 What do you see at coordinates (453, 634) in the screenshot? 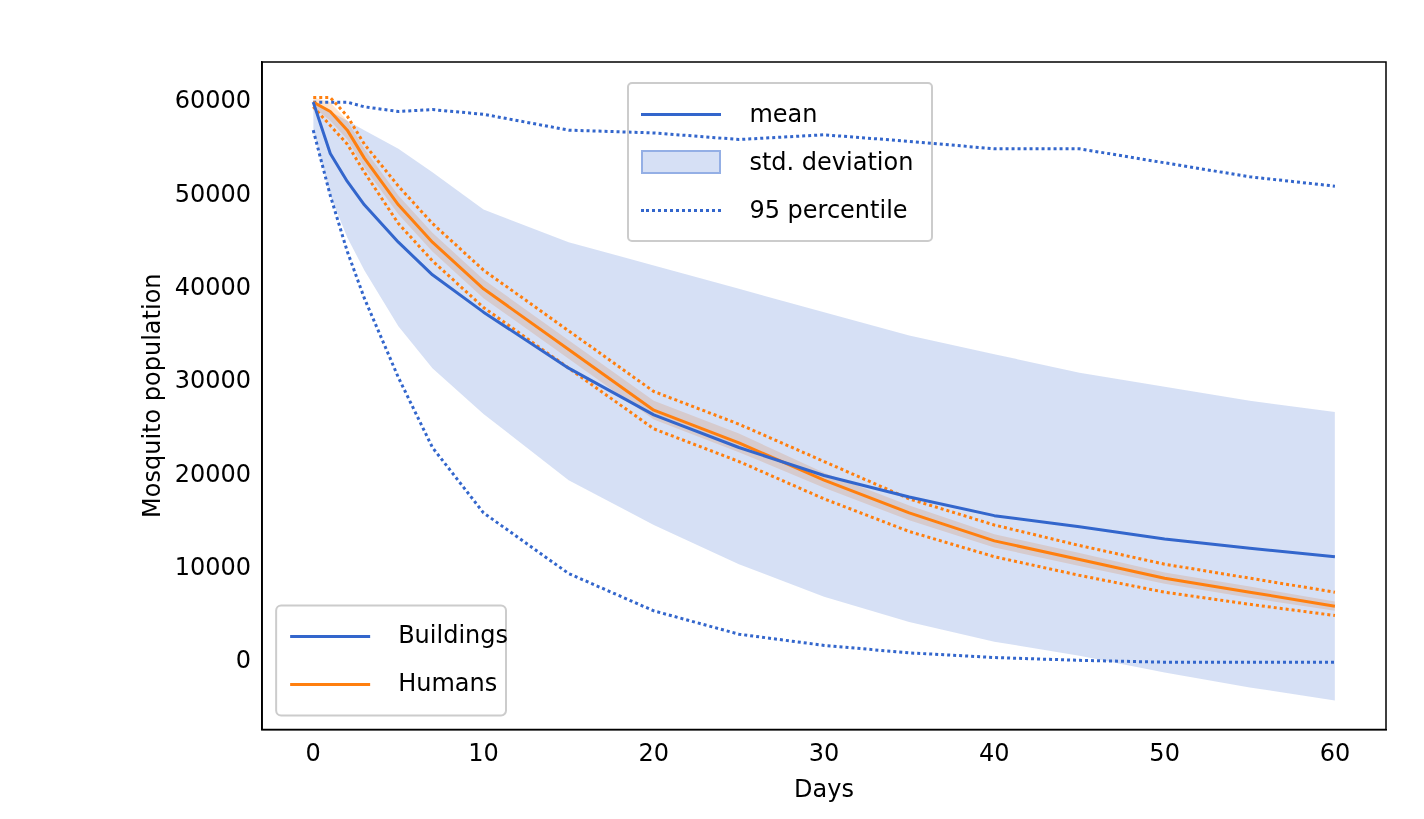
I see `legend-label: Buildings` at bounding box center [453, 634].